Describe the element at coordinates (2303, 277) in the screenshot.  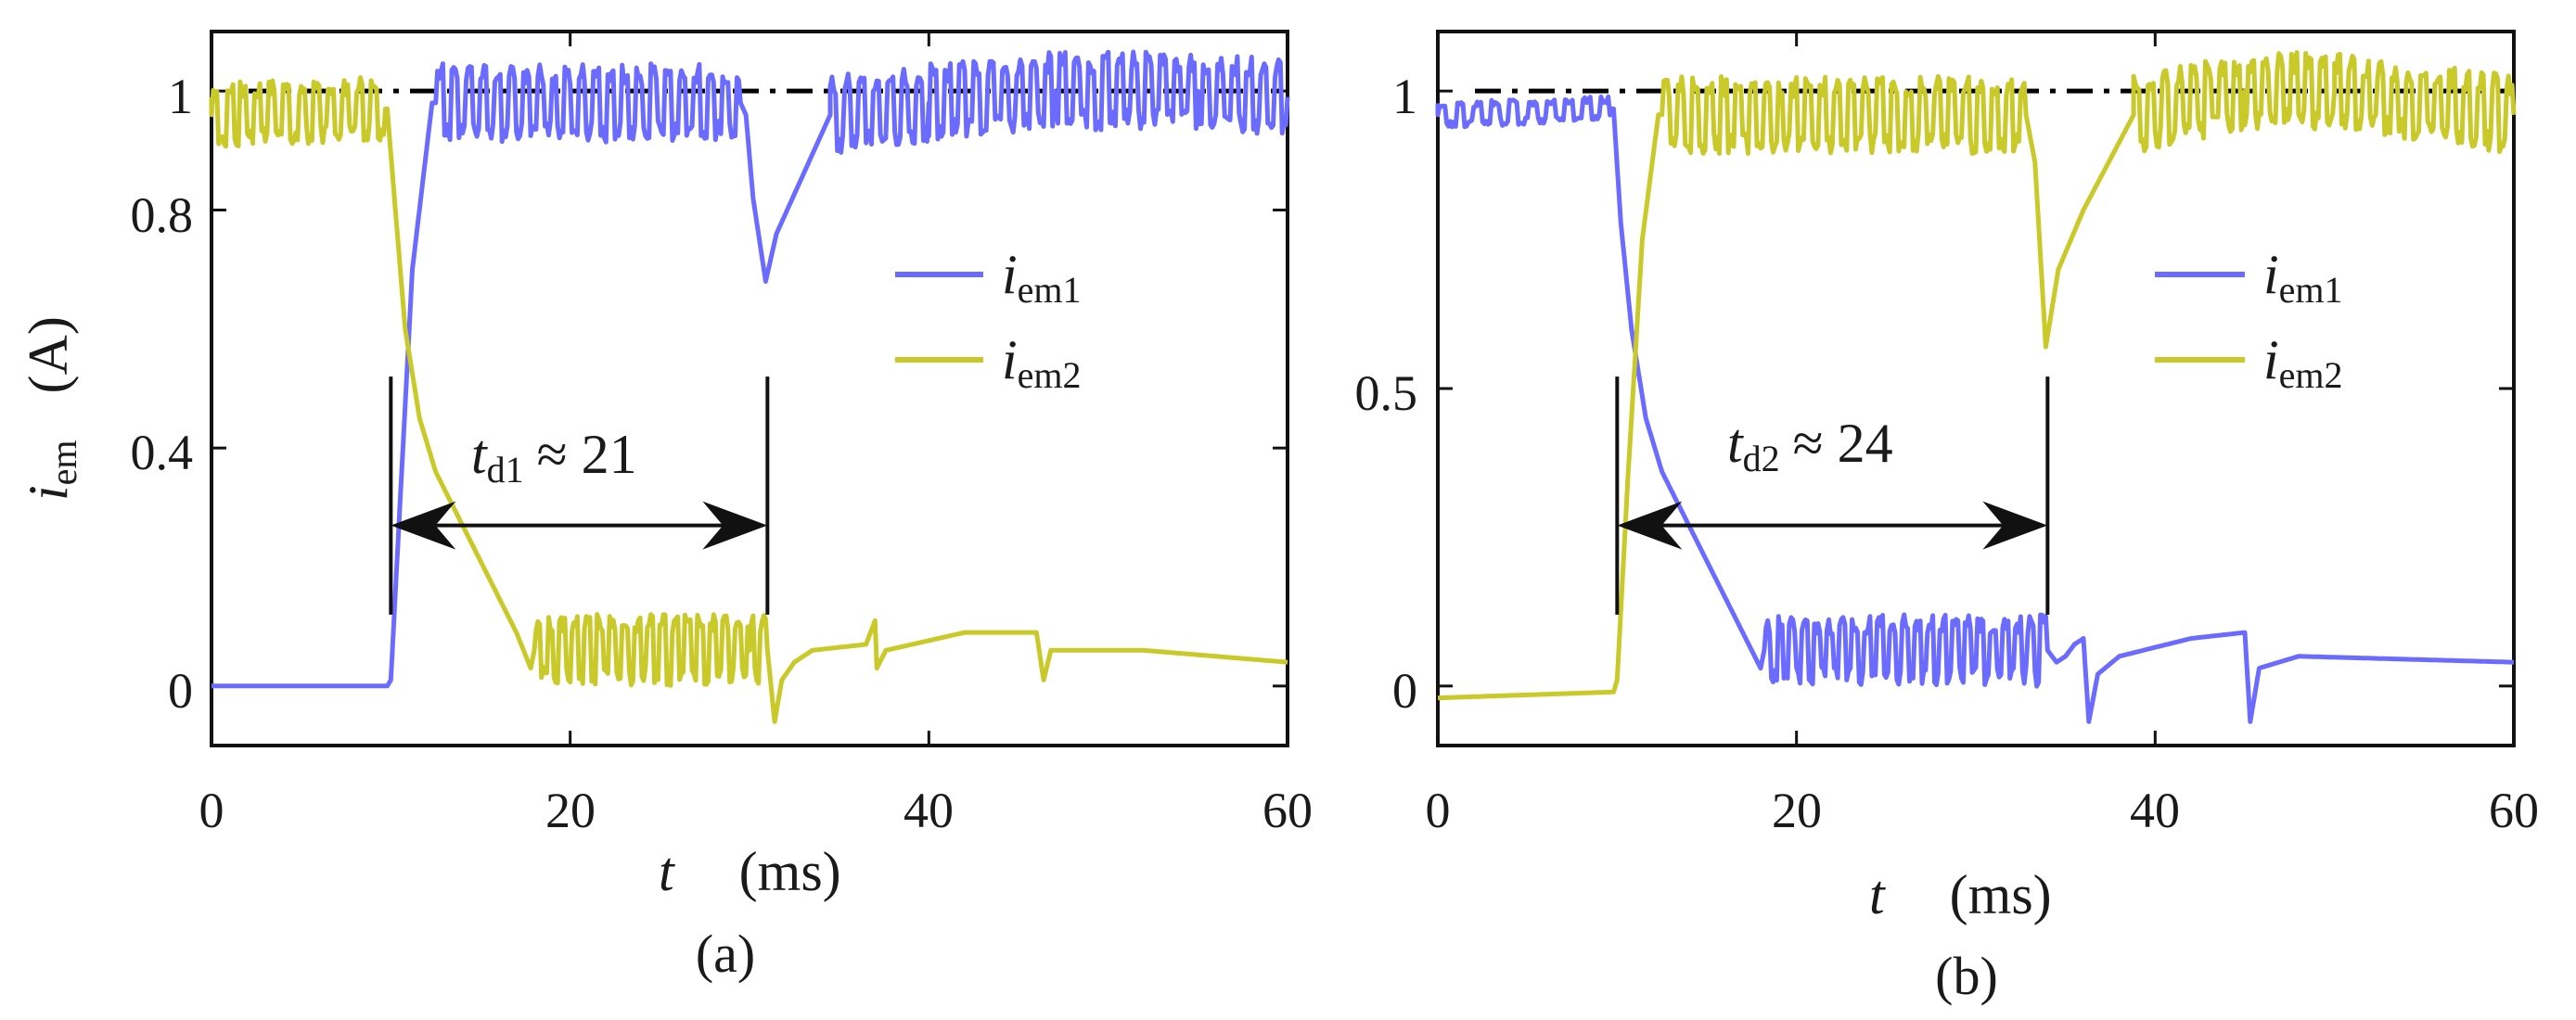
I see `legend-label-b-em1: iem1` at that location.